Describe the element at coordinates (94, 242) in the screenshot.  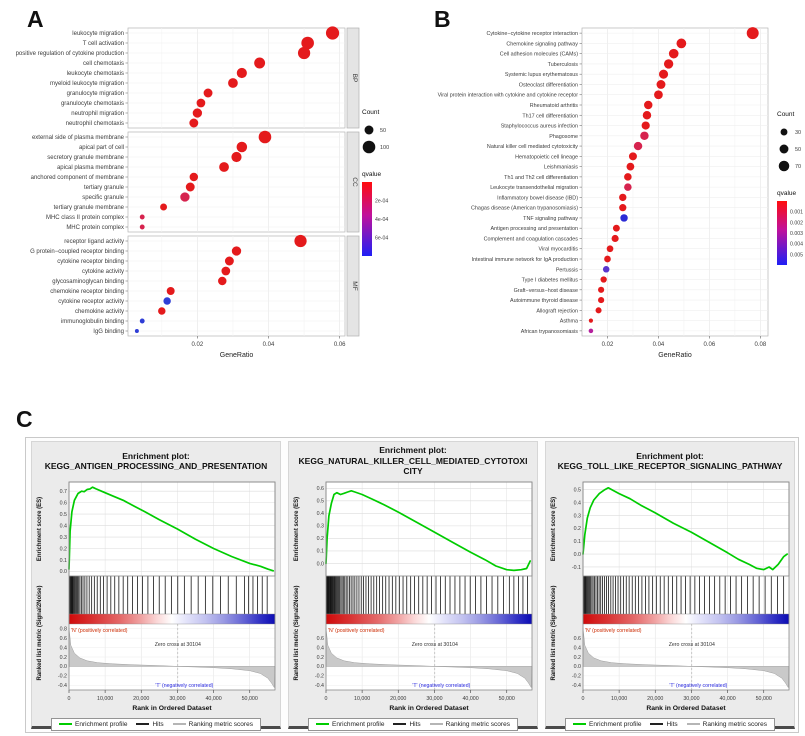
I see `svg-text: receptor ligand activity` at that location.